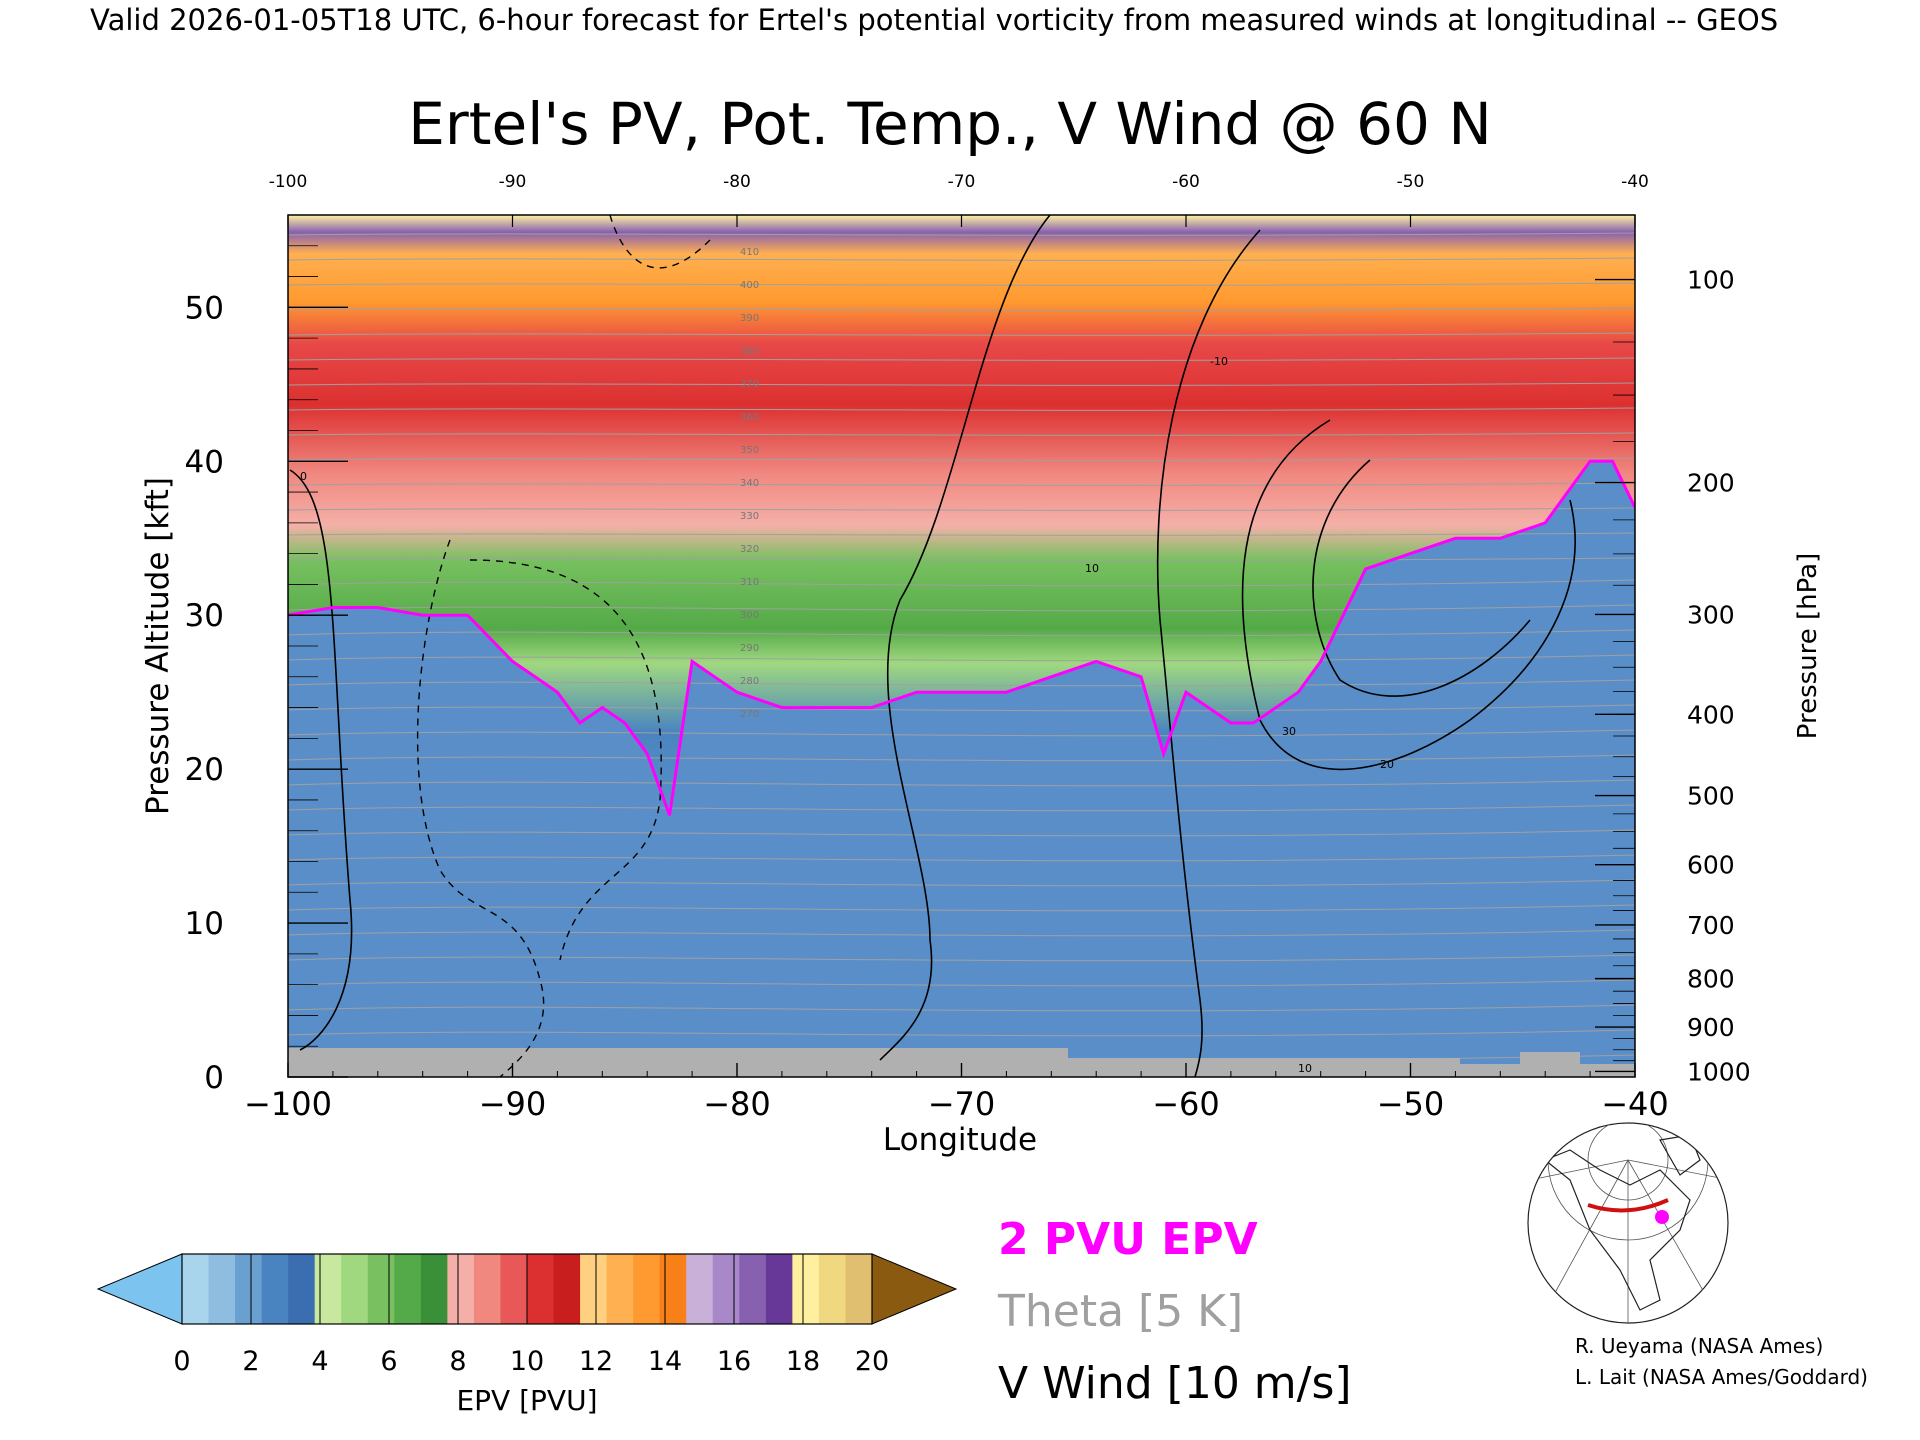  Describe the element at coordinates (914, 1289) in the screenshot. I see `colorbar-over-arrow` at that location.